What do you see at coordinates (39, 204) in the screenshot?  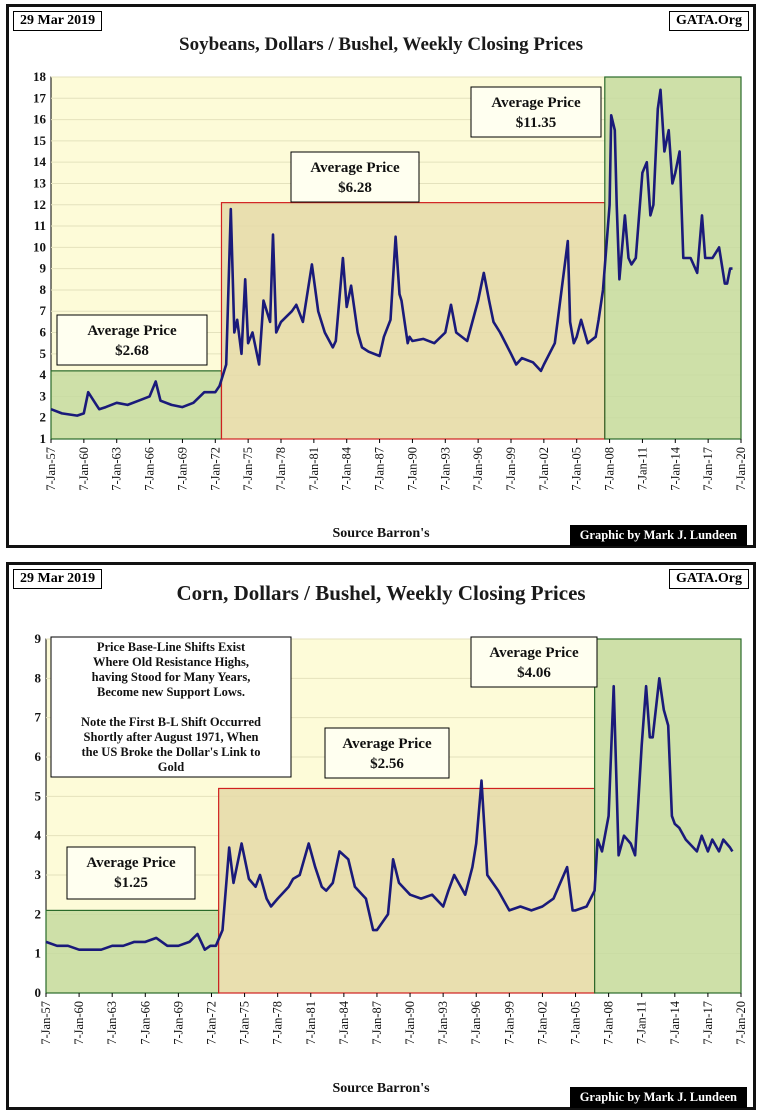 I see `y-tick-label: 12` at bounding box center [39, 204].